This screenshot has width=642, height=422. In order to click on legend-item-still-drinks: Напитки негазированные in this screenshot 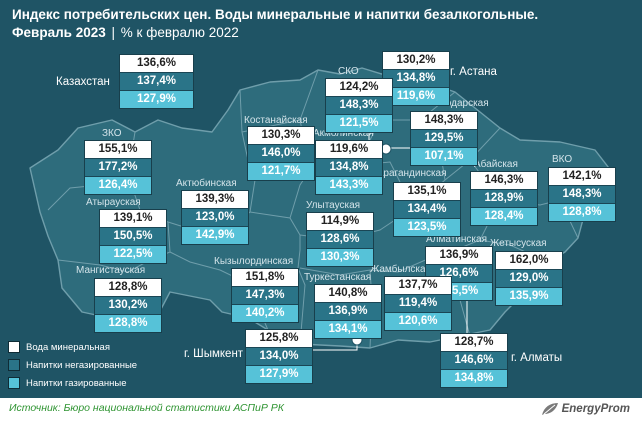, I will do `click(72, 365)`.